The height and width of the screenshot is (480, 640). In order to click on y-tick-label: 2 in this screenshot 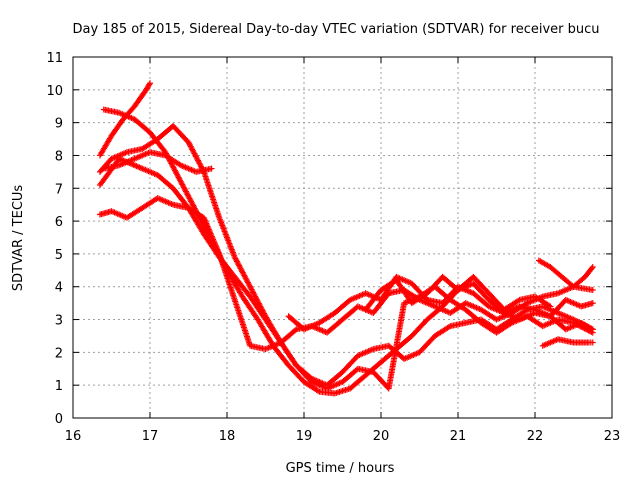, I will do `click(59, 353)`.